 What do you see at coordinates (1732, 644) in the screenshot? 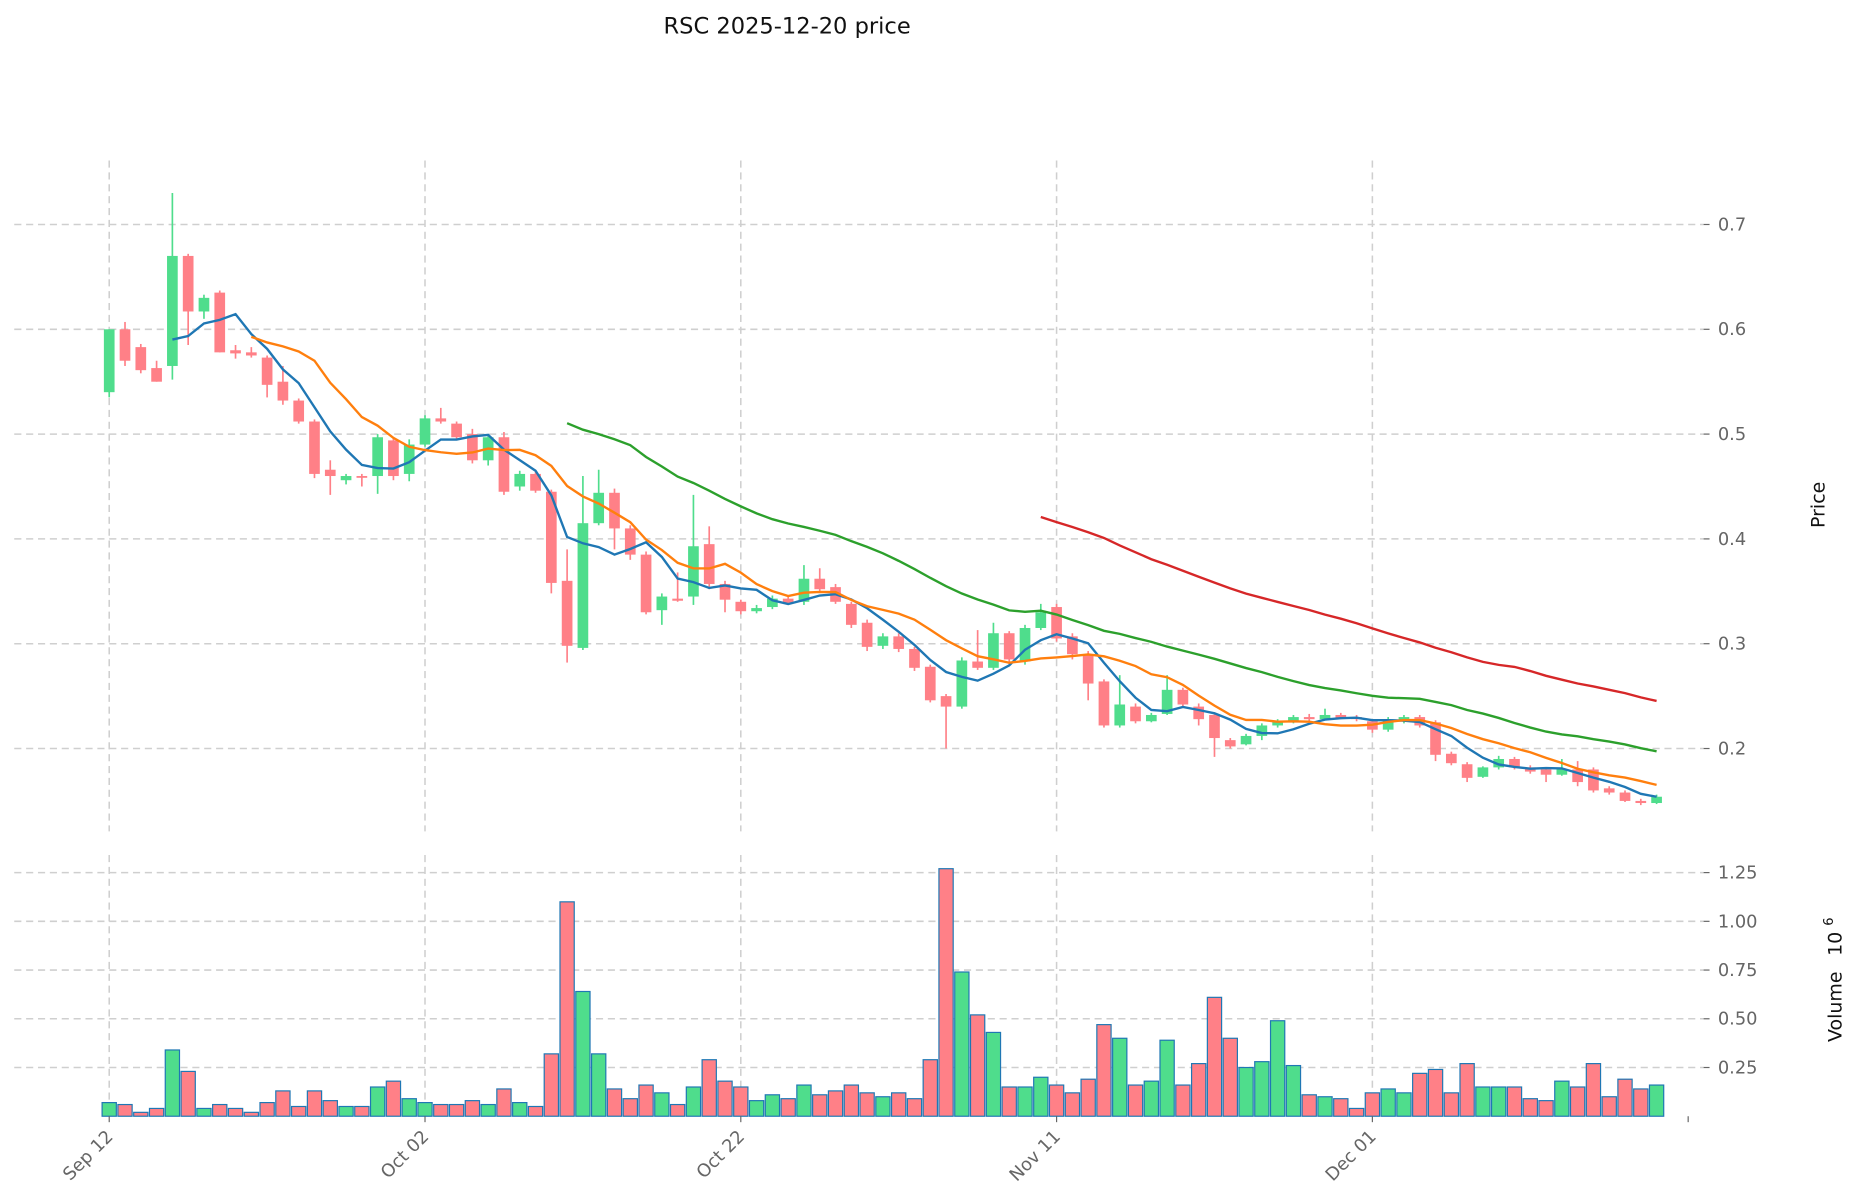
I see `price-tick-label: 0.3` at bounding box center [1732, 644].